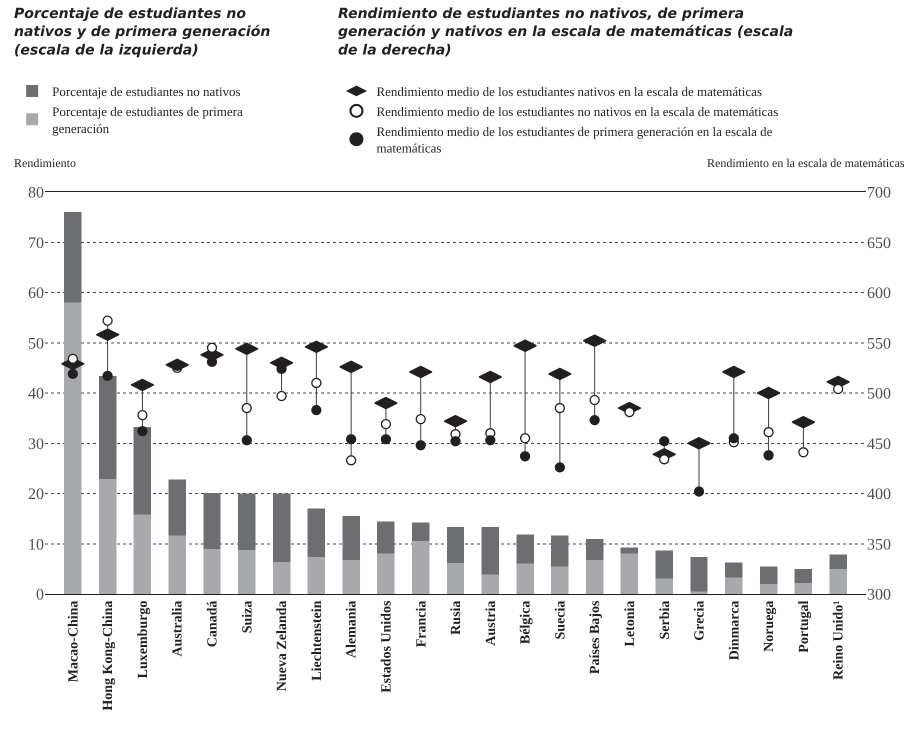 The width and height of the screenshot is (910, 744). Describe the element at coordinates (36, 545) in the screenshot. I see `y-tick-label: 10` at that location.